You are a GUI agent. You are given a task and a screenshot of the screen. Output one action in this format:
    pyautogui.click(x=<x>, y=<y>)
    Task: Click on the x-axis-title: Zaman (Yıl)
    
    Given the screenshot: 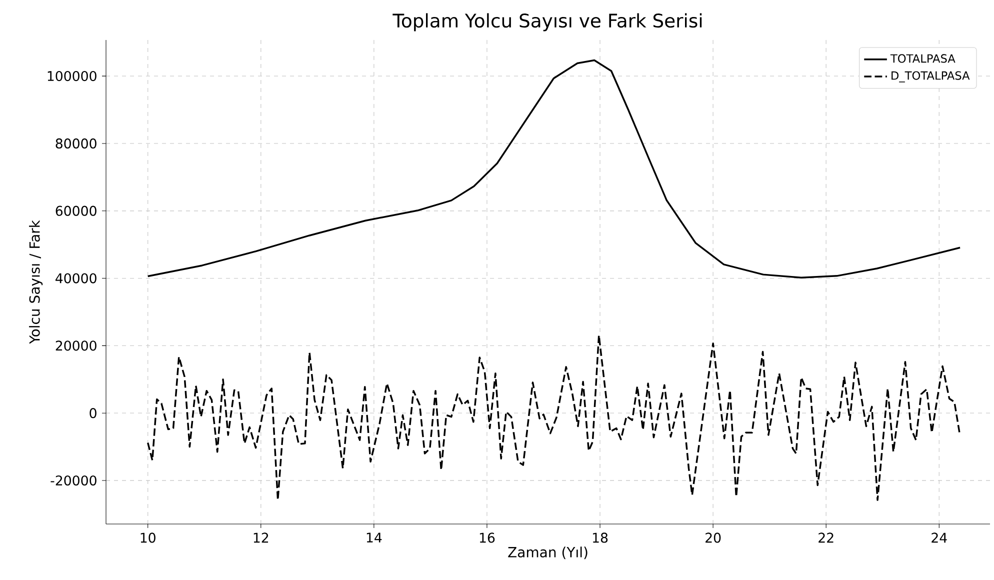 What is the action you would take?
    pyautogui.click(x=548, y=553)
    